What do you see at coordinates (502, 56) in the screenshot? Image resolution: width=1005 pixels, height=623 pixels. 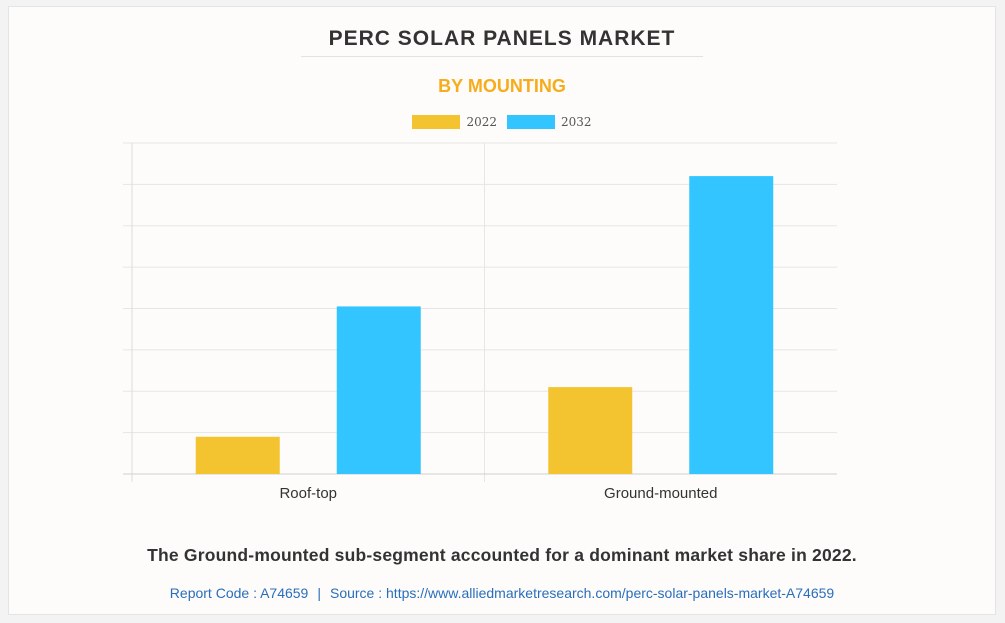 I see `title-divider` at bounding box center [502, 56].